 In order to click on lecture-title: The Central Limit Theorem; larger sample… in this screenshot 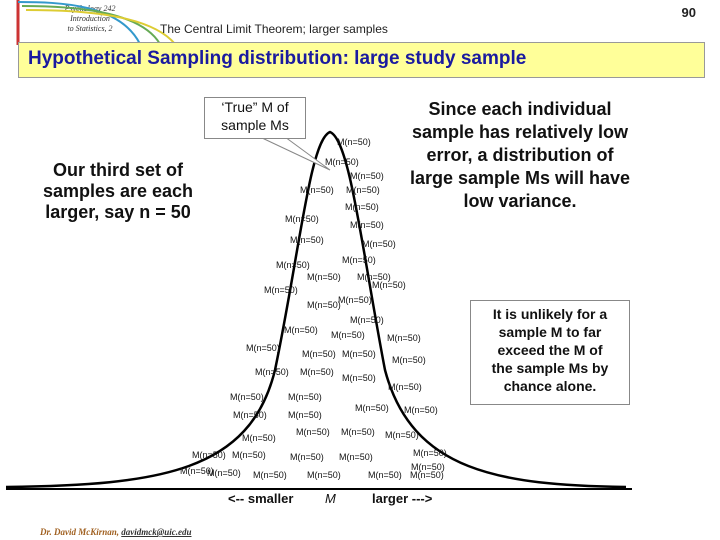, I will do `click(274, 29)`.